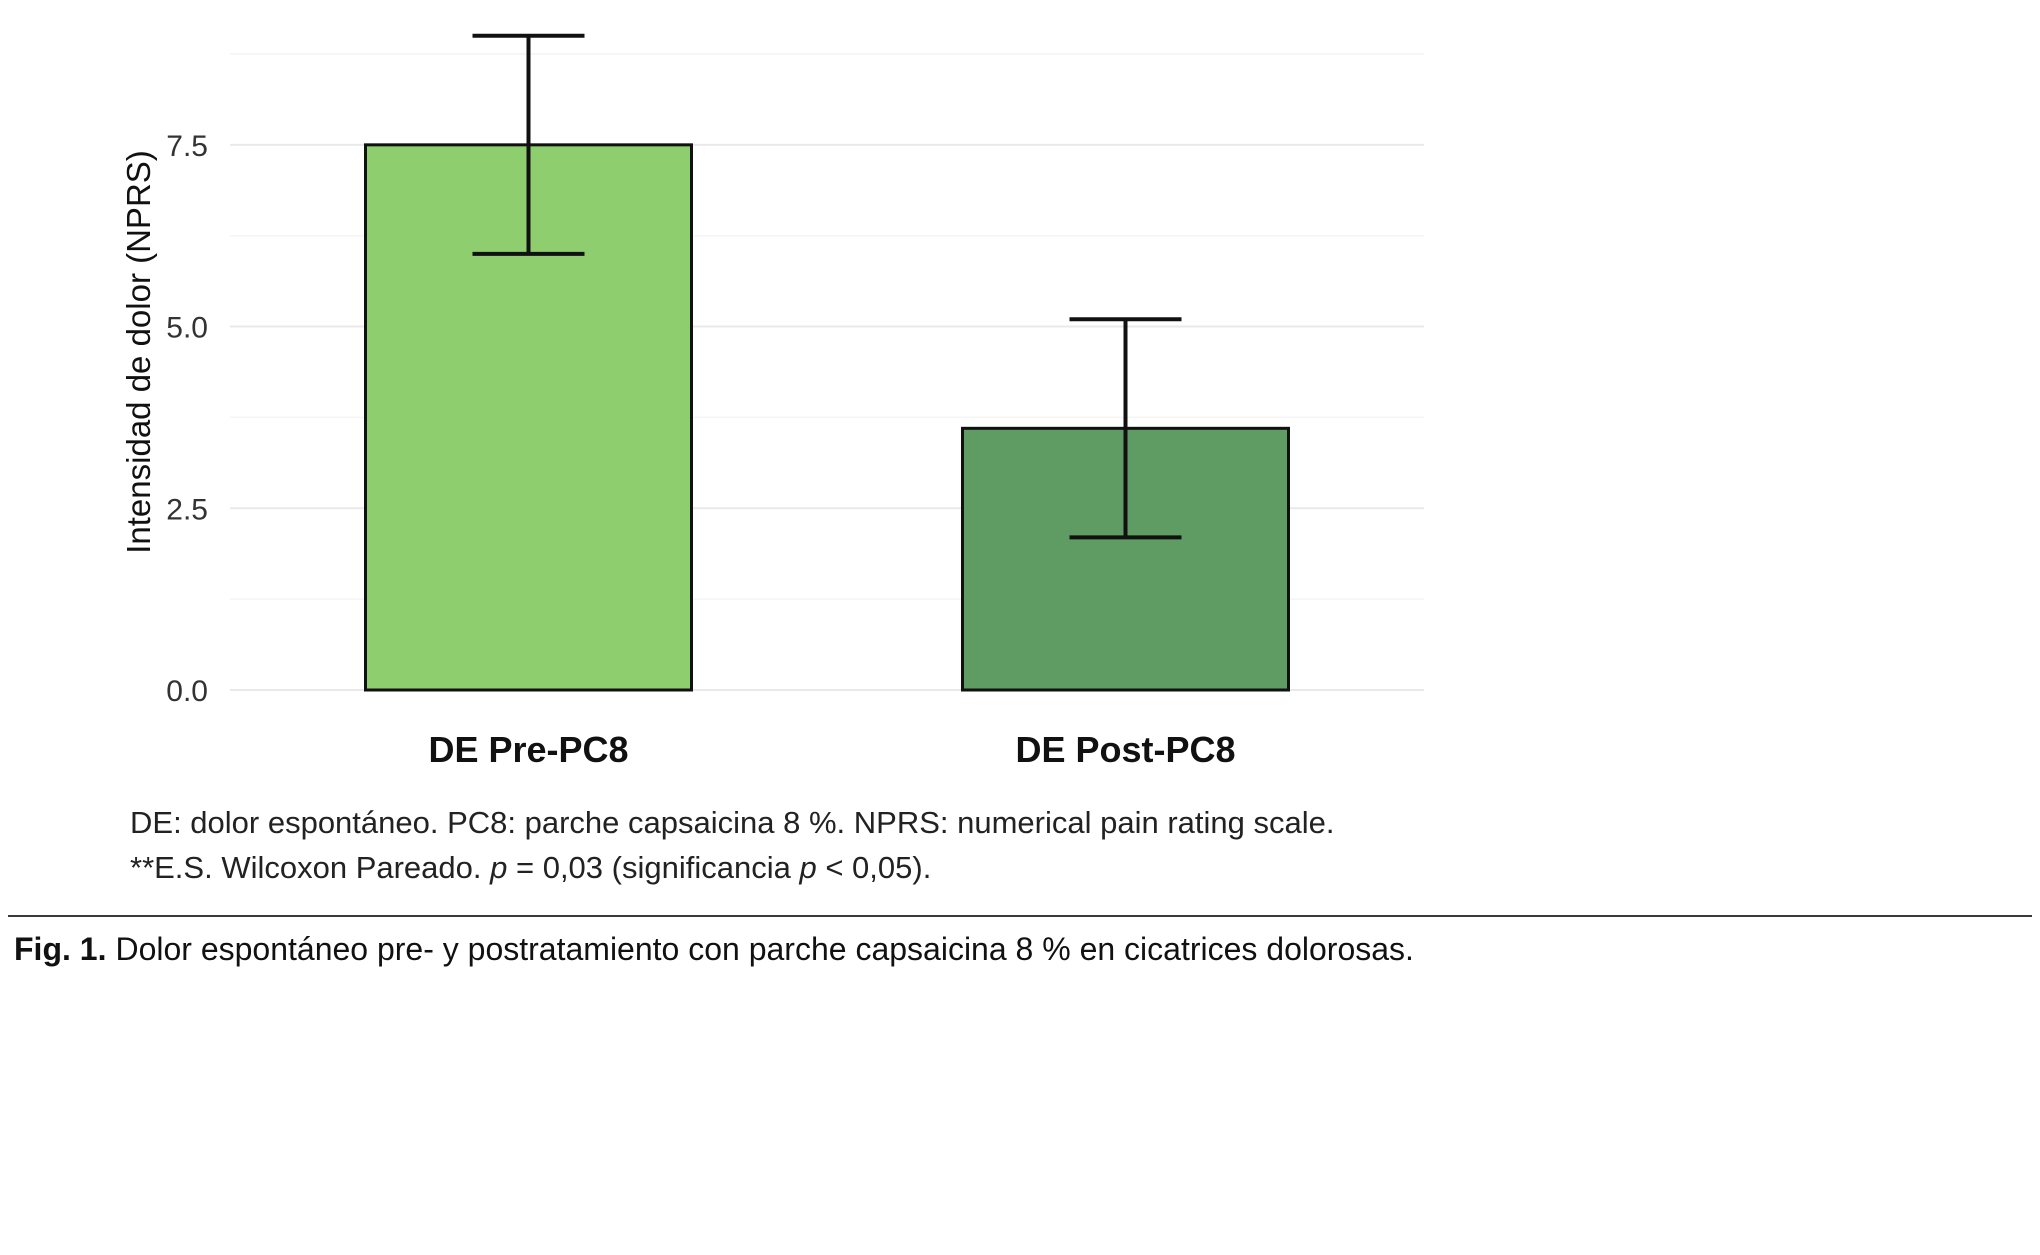 This screenshot has height=1255, width=2040. Describe the element at coordinates (187, 328) in the screenshot. I see `y-tick-label: 5.0` at that location.